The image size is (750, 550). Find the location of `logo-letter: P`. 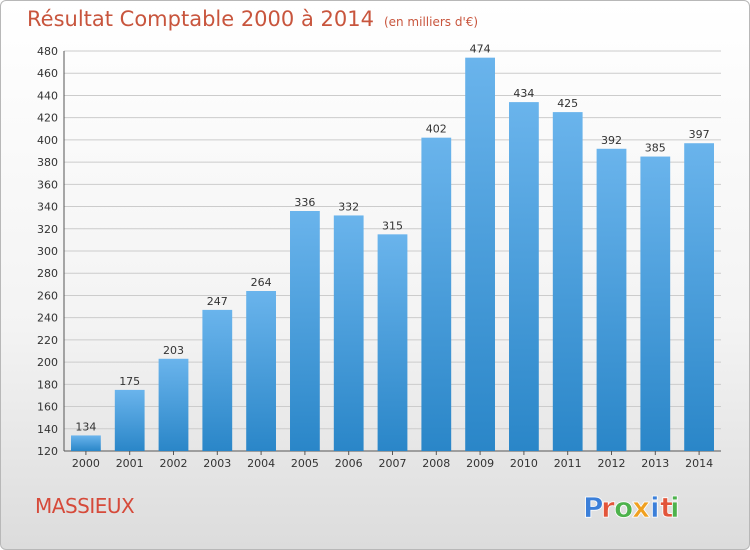

logo-letter: P is located at coordinates (593, 507).